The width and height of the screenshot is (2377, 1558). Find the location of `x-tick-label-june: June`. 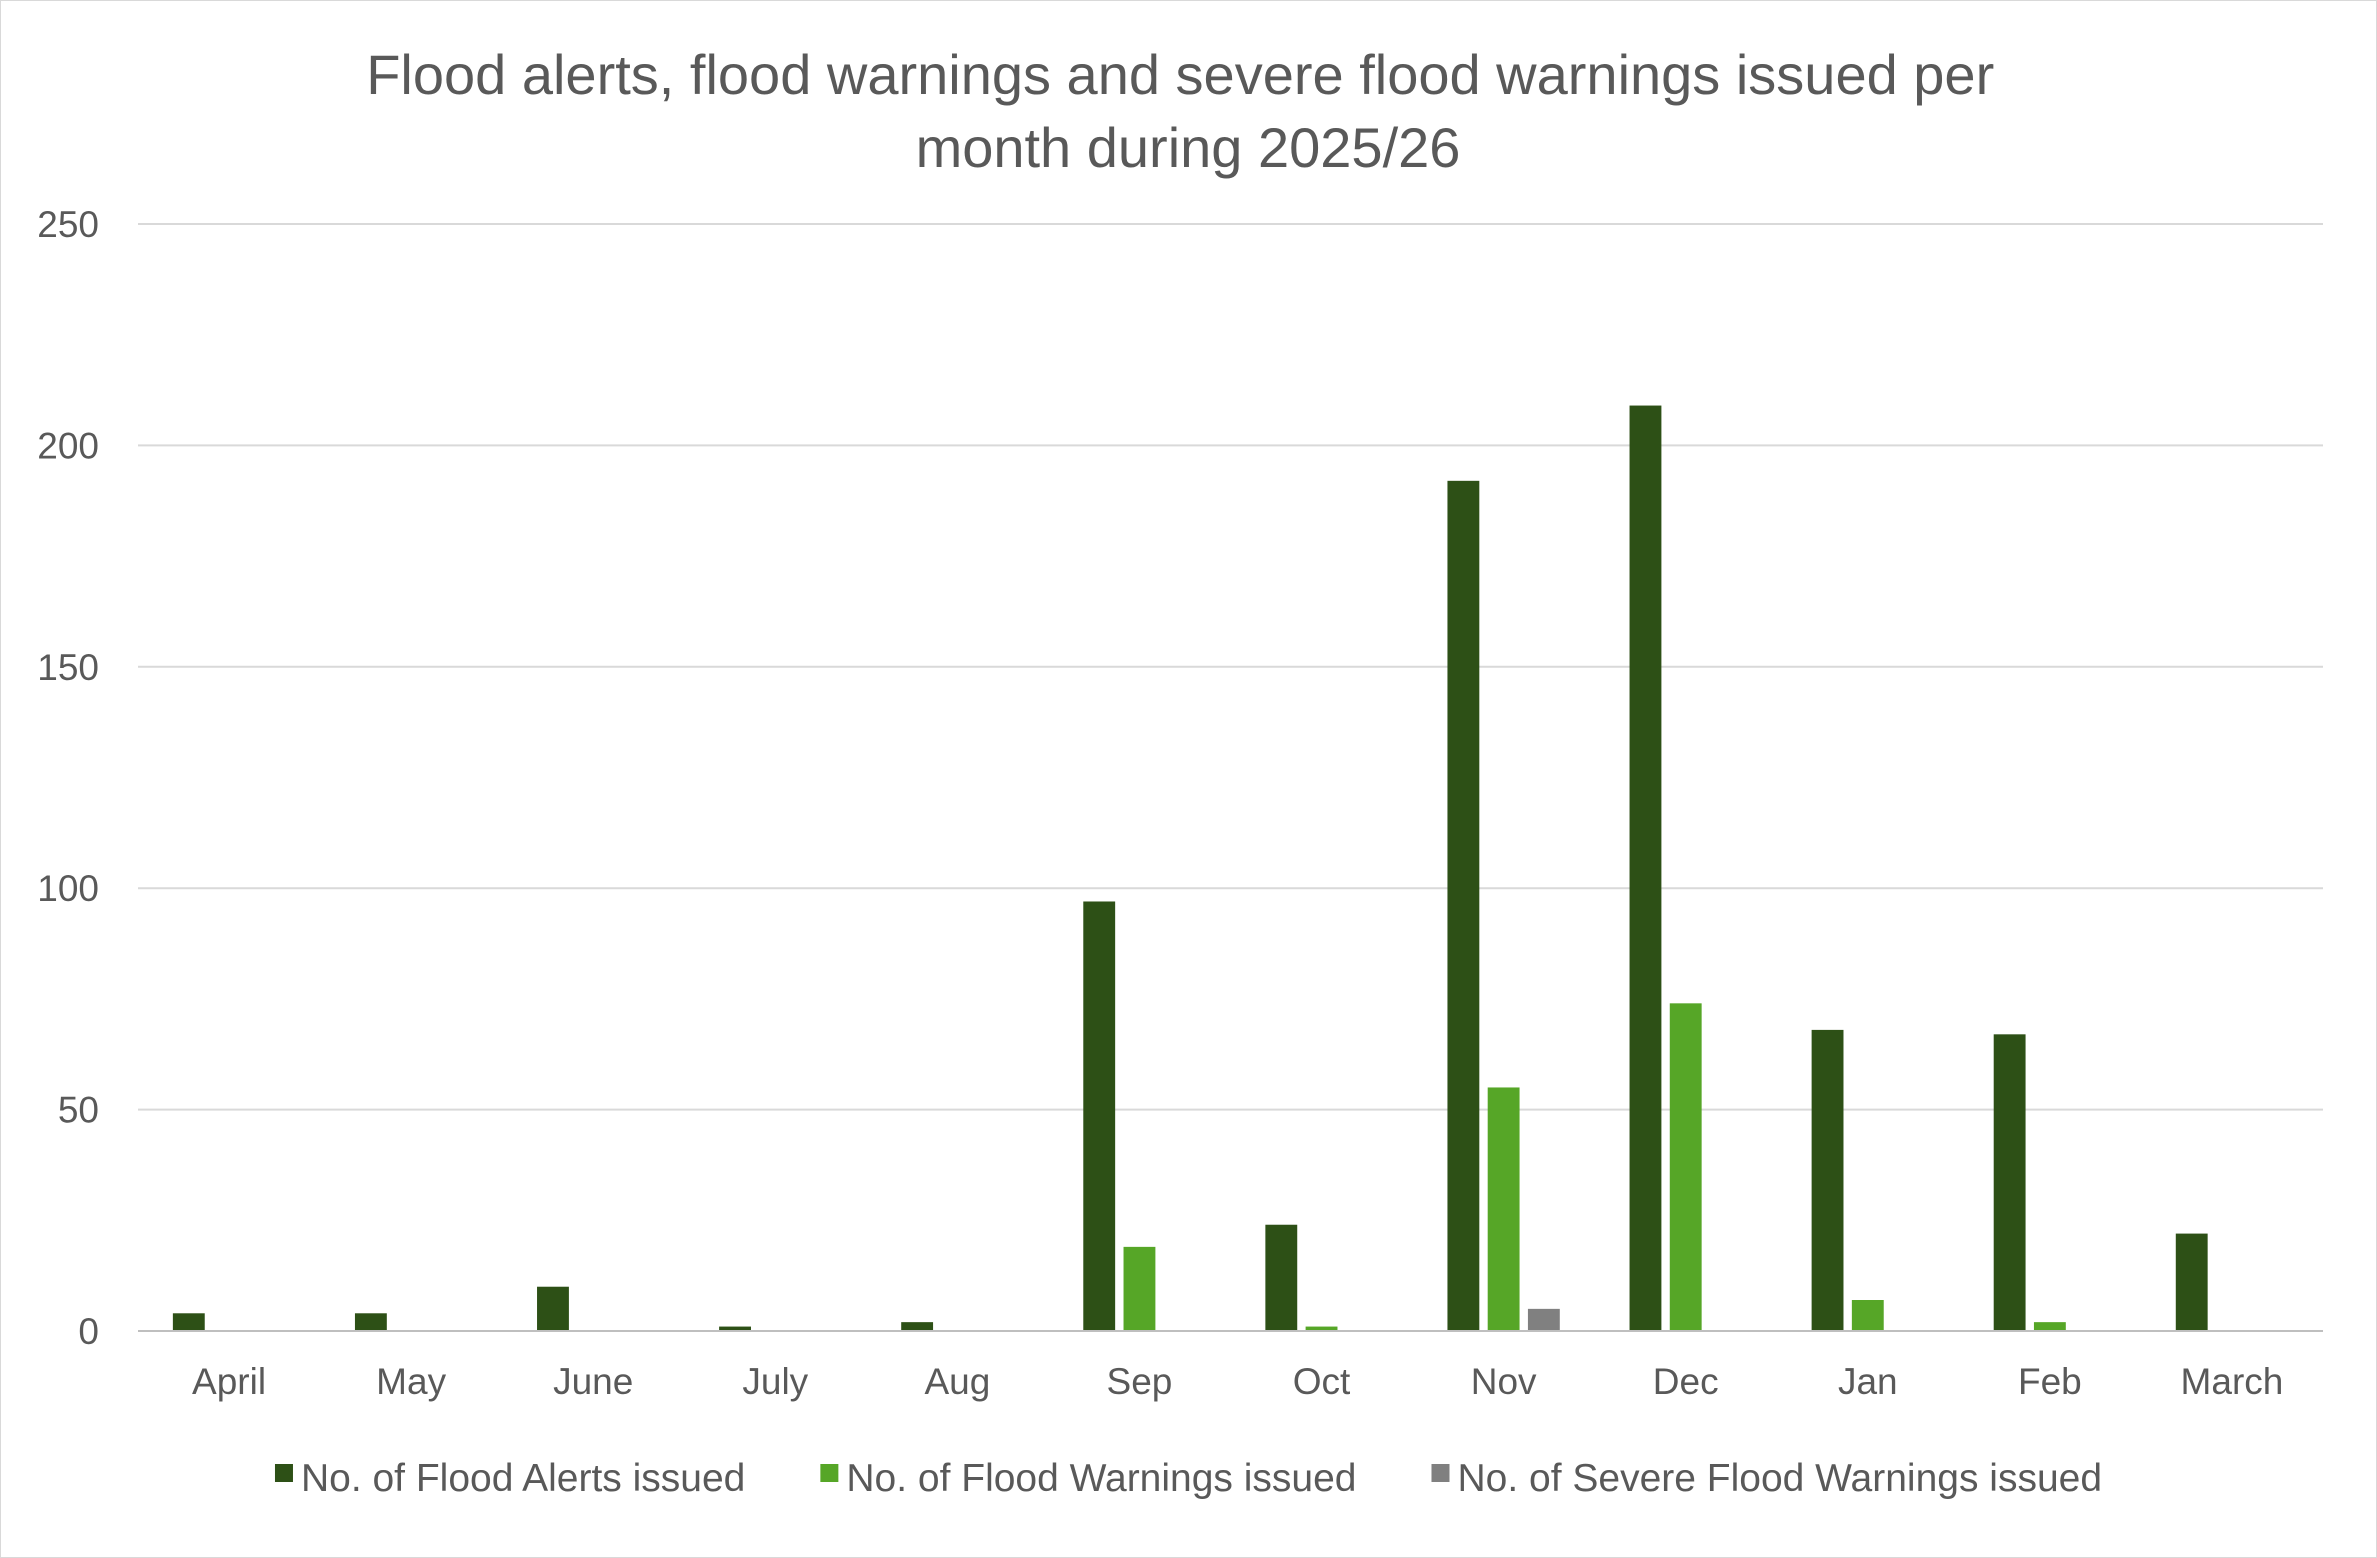

x-tick-label-june: June is located at coordinates (593, 1381).